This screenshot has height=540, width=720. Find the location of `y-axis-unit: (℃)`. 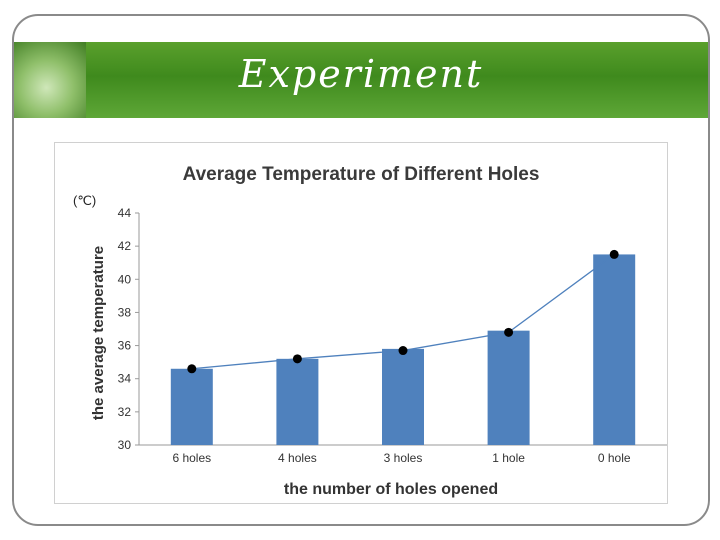

y-axis-unit: (℃) is located at coordinates (84, 200).